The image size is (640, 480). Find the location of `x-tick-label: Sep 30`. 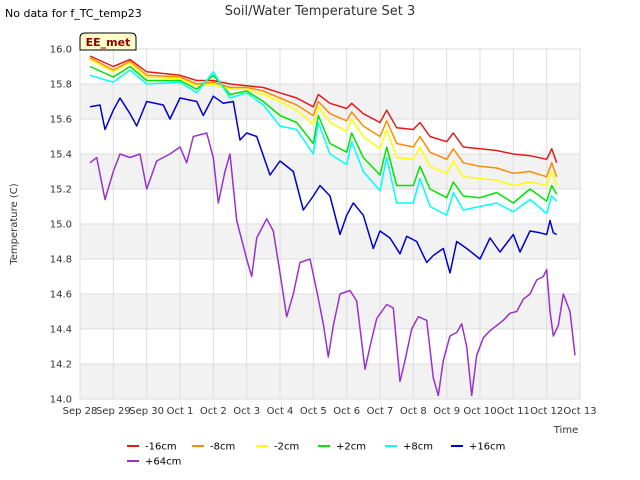

x-tick-label: Sep 30 is located at coordinates (146, 411).